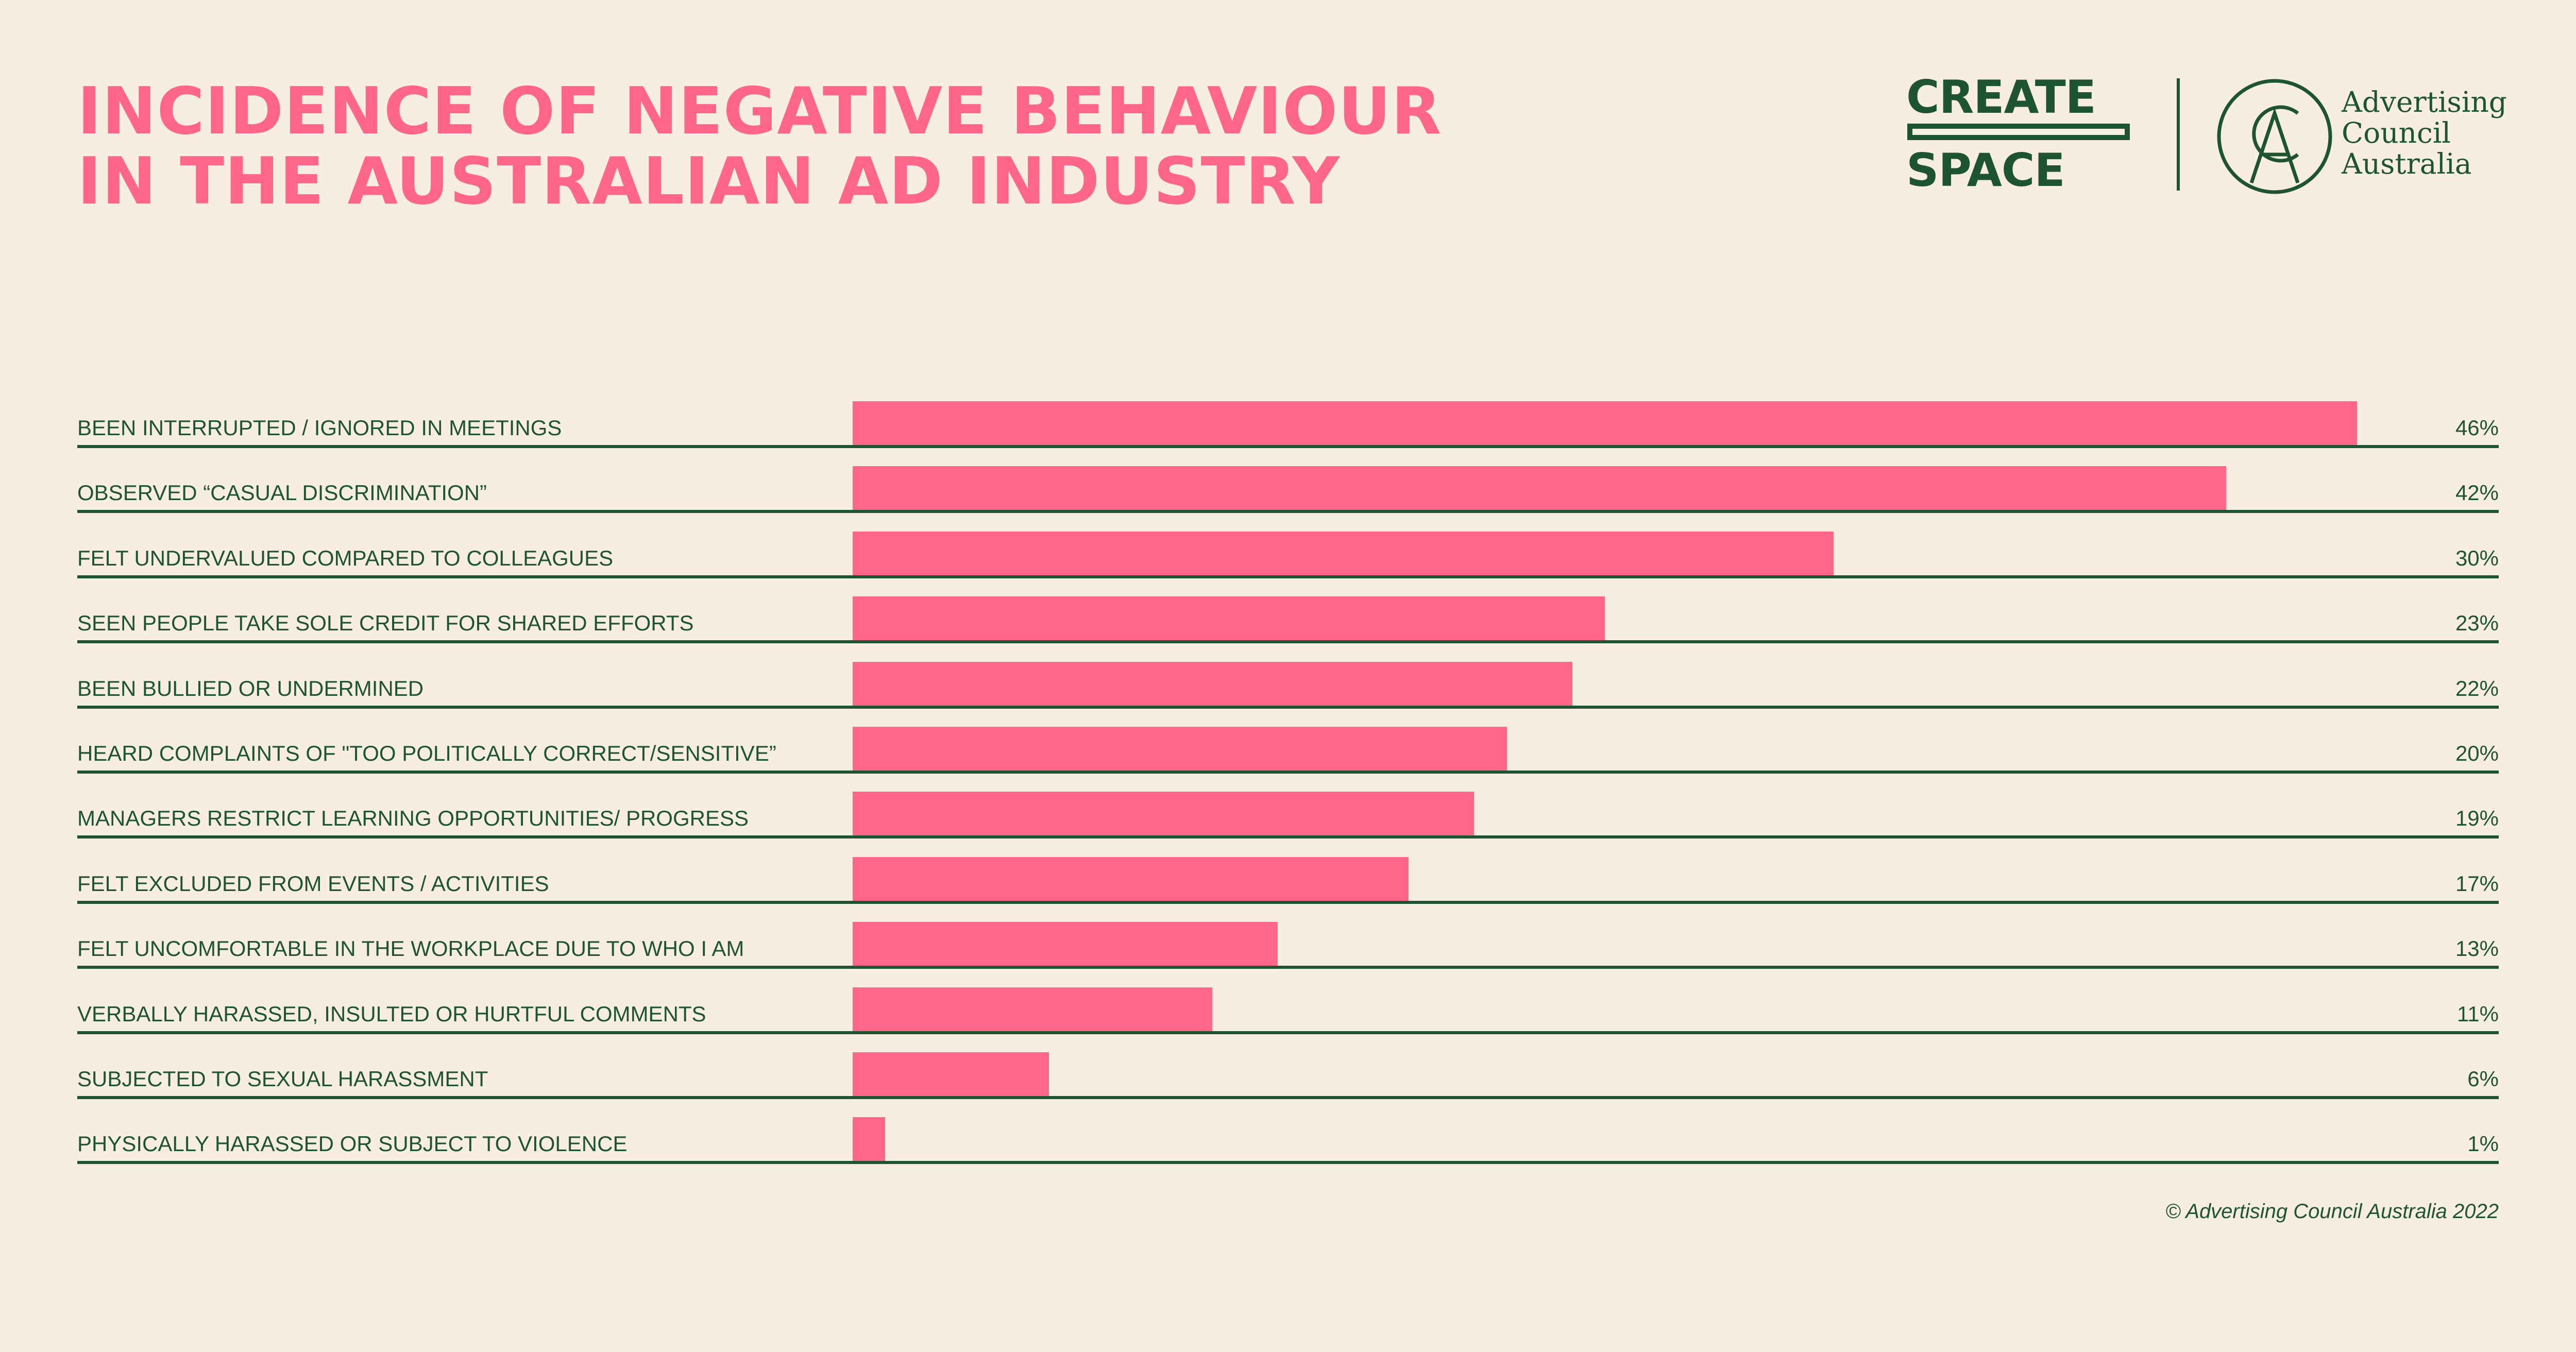  Describe the element at coordinates (2477, 818) in the screenshot. I see `value-label: 19%` at that location.